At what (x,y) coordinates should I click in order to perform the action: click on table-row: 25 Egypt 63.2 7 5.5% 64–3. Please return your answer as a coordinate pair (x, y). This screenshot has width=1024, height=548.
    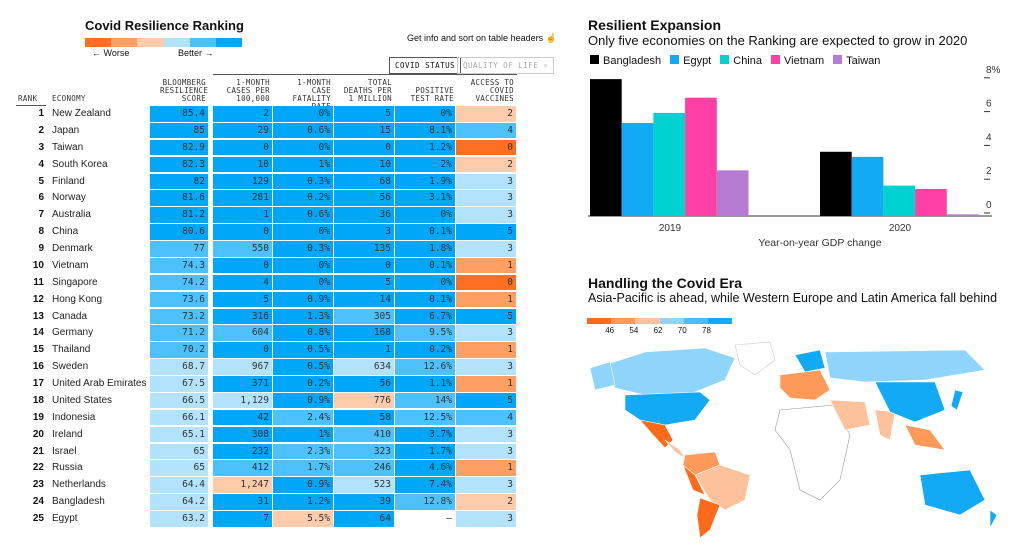
    Looking at the image, I should click on (260, 519).